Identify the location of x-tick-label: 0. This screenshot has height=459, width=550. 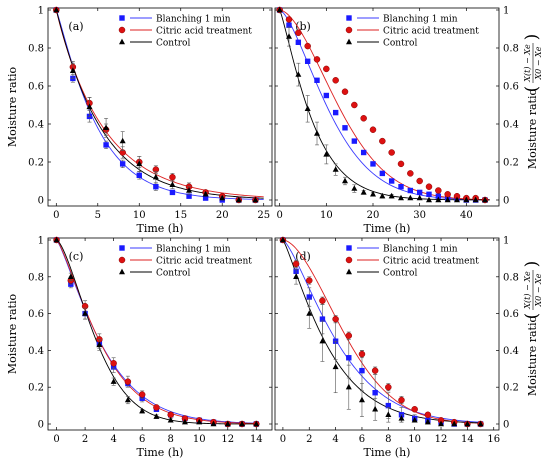
(283, 439).